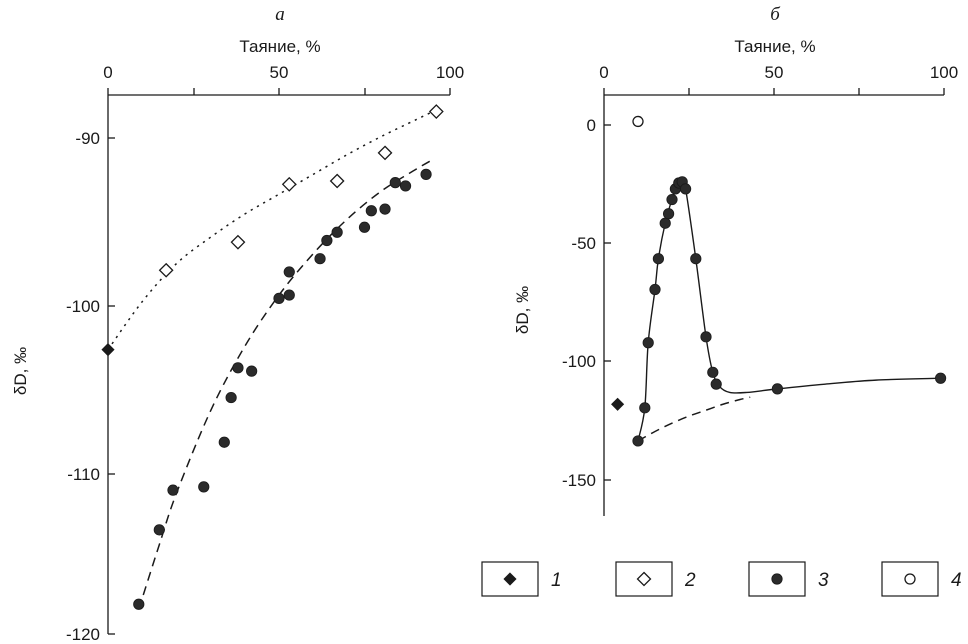  I want to click on panel-b-y-tick-label: -100, so click(579, 361).